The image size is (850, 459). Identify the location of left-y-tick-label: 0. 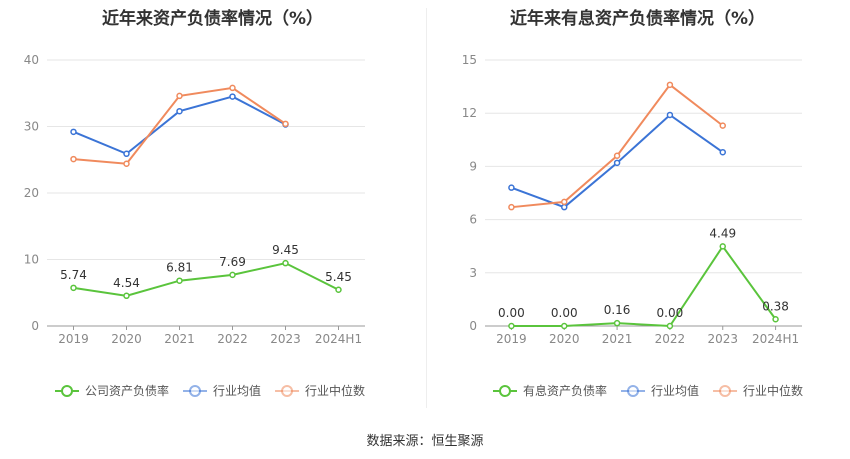
(35, 326).